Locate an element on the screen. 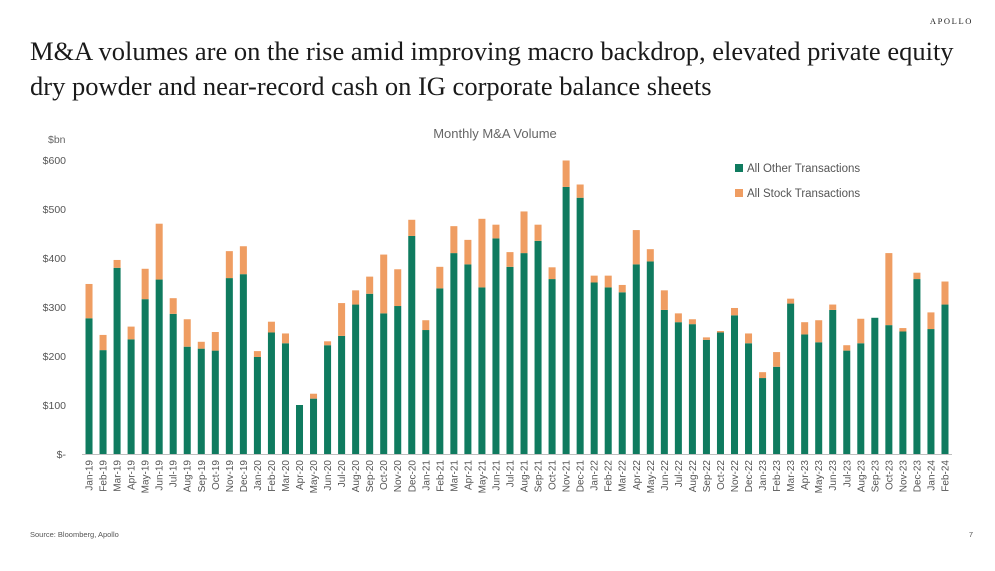  x-tick-label: Jun-19 is located at coordinates (160, 475).